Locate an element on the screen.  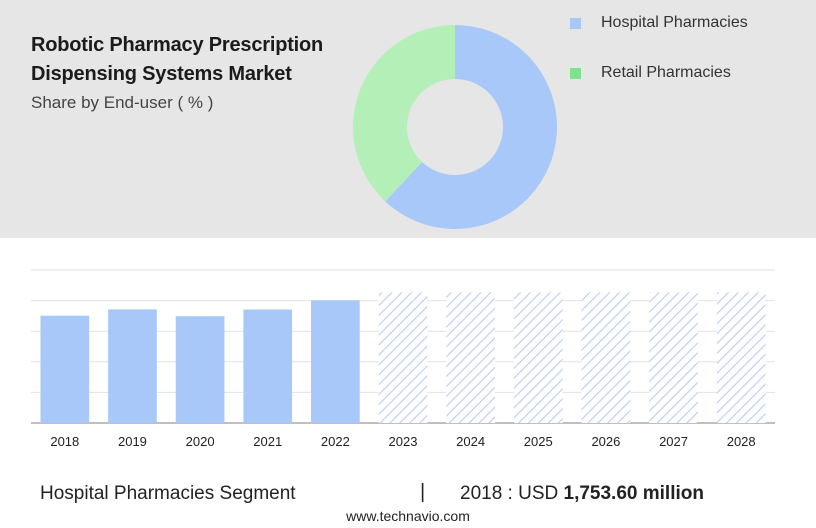
x-tick-label-2019: 2019 is located at coordinates (132, 441).